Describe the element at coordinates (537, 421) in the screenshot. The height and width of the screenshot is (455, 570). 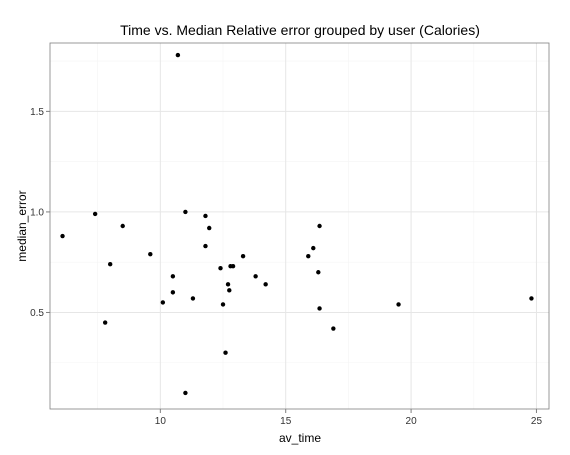
I see `x-tick-label: 25` at that location.